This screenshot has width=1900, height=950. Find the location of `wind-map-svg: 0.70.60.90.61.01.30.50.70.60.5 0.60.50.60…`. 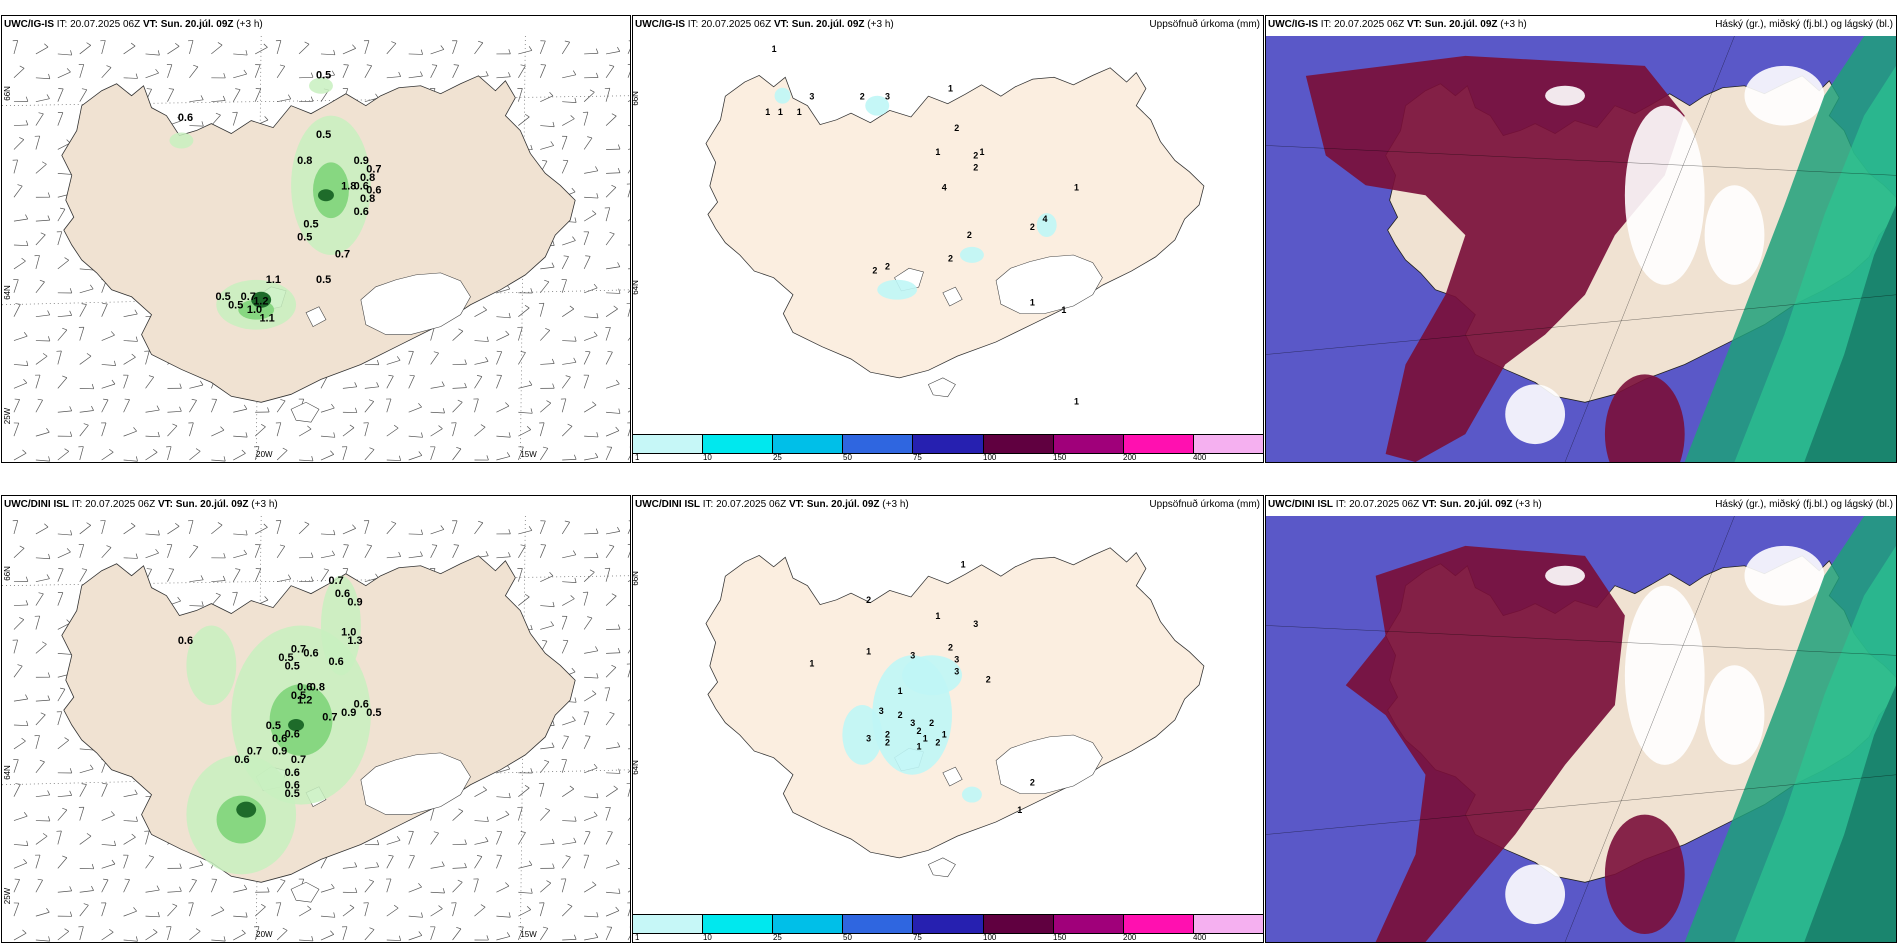

wind-map-svg: 0.70.60.90.61.01.30.50.70.60.5 0.60.50.60… is located at coordinates (316, 729).